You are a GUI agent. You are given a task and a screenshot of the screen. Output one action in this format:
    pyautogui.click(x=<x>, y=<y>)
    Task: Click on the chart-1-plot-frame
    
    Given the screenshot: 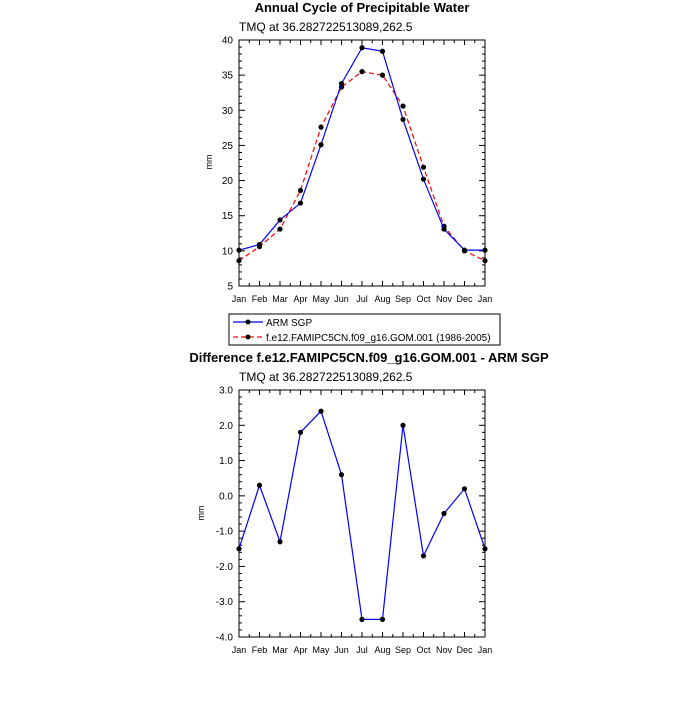 What is the action you would take?
    pyautogui.click(x=362, y=163)
    